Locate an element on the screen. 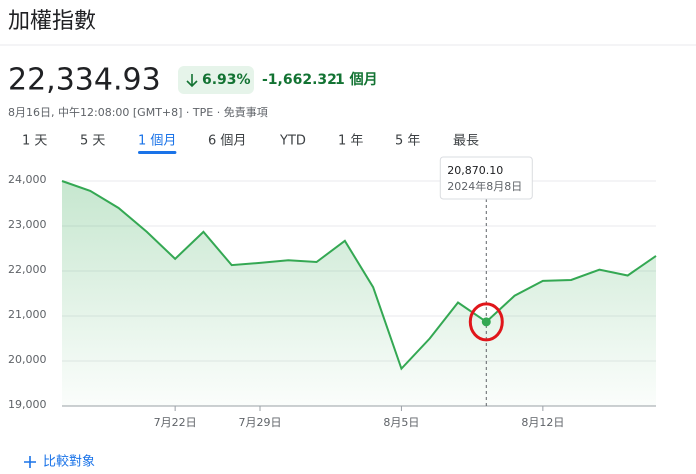 This screenshot has height=474, width=696. y-tick-label: 21,000 is located at coordinates (27, 314).